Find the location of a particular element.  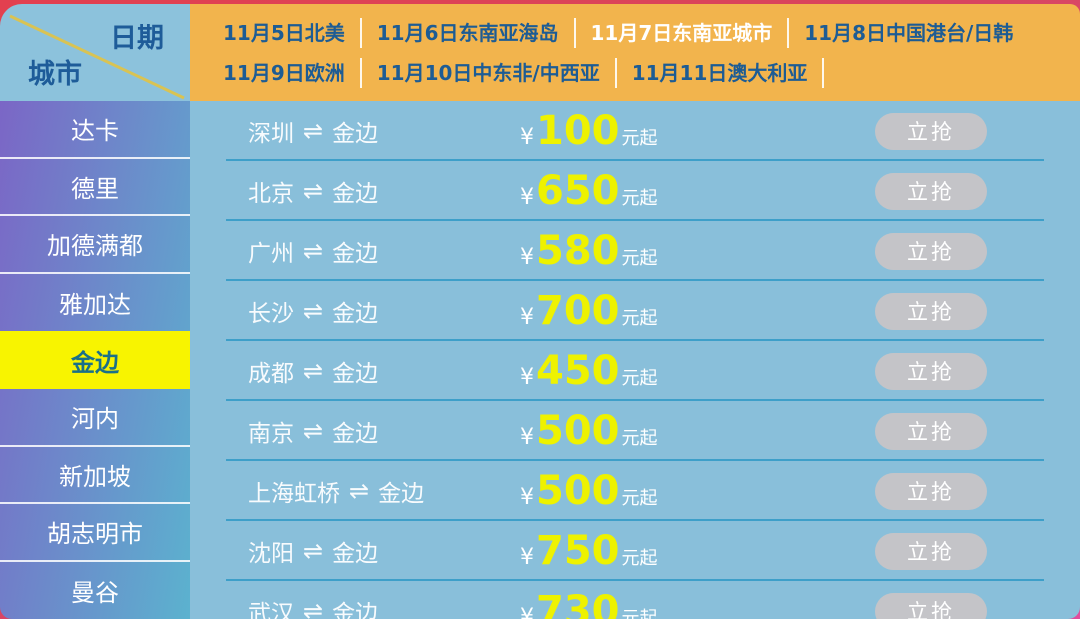

route-from: 成都 is located at coordinates (271, 374).